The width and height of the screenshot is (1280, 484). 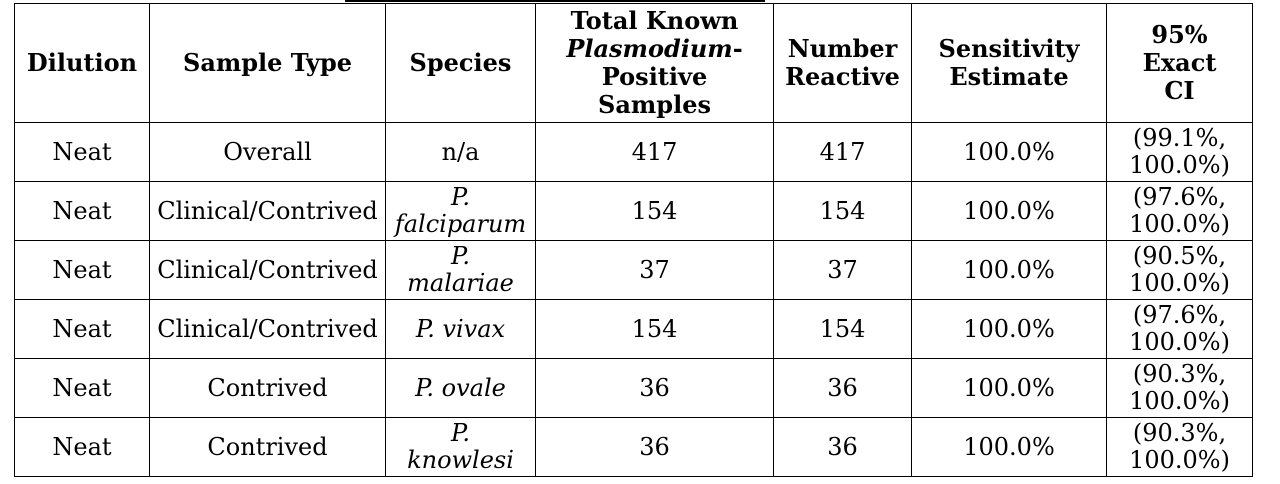 I want to click on header-total-known: Total Known Plasmodium- Positive Samples, so click(x=654, y=63).